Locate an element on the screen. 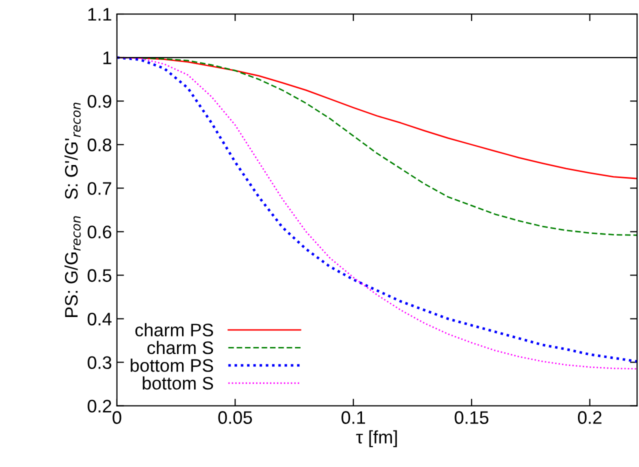 This screenshot has width=639, height=467. y-tick-label: 0.6 is located at coordinates (100, 232).